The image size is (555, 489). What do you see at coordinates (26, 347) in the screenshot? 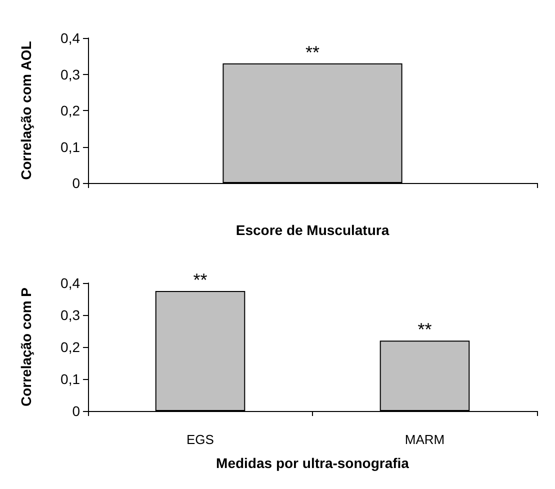
I see `y-axis-title: Correlação com P` at bounding box center [26, 347].